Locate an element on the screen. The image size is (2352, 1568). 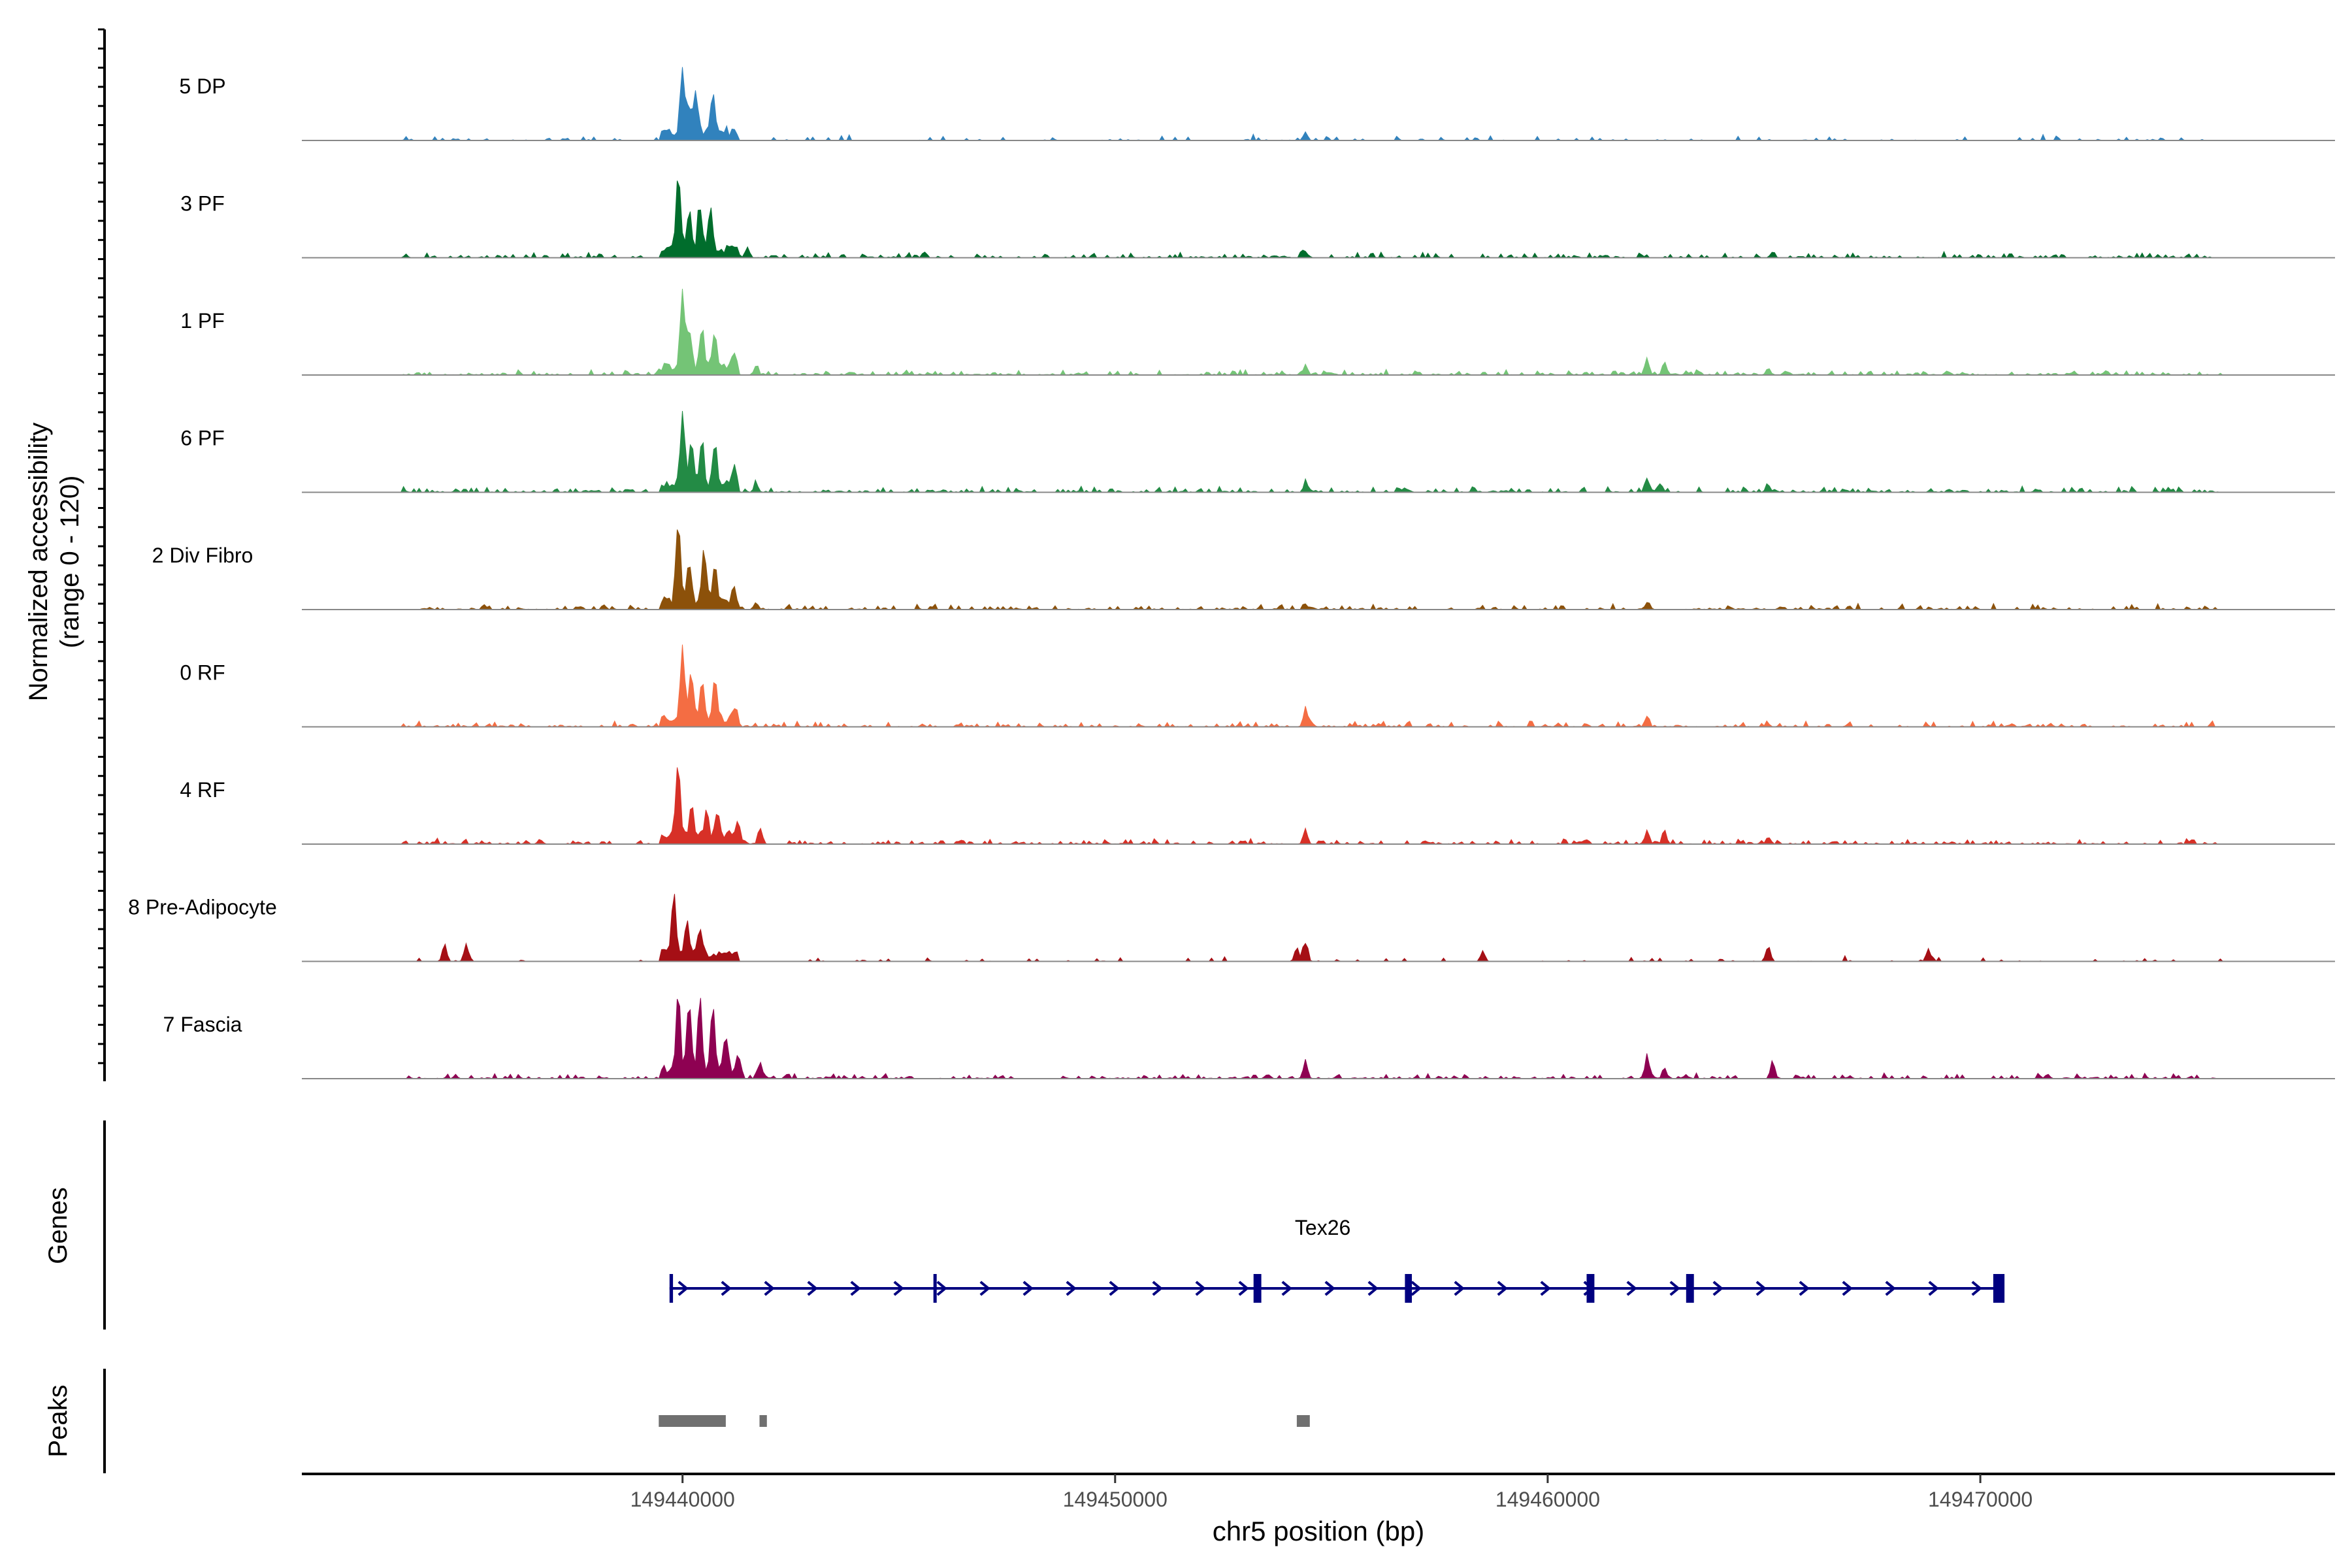
track-4-rf: 4 RF is located at coordinates (1257, 806).